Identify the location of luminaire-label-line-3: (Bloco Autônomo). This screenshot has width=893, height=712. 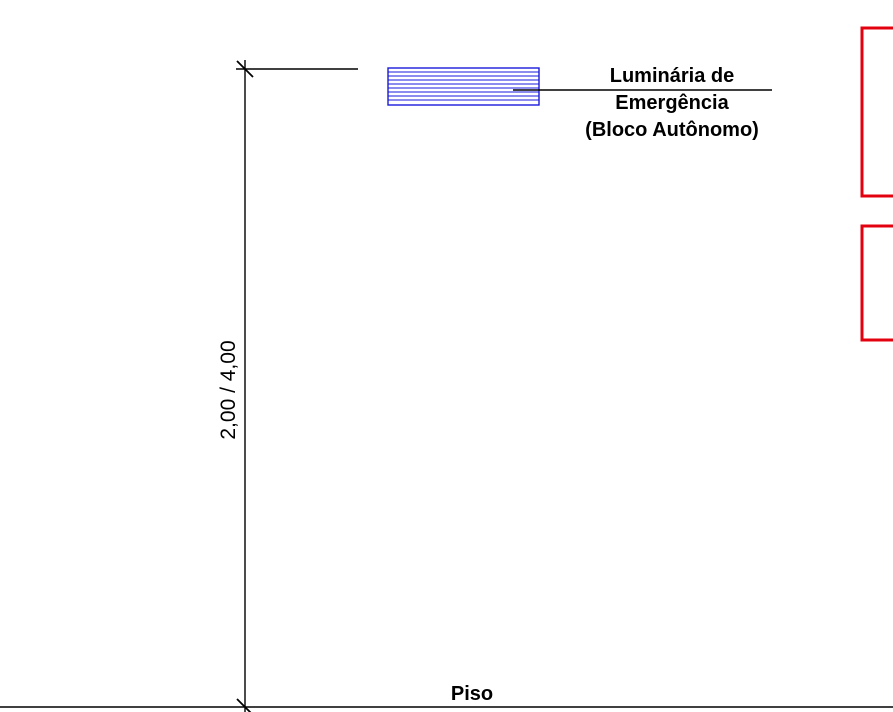
(672, 130).